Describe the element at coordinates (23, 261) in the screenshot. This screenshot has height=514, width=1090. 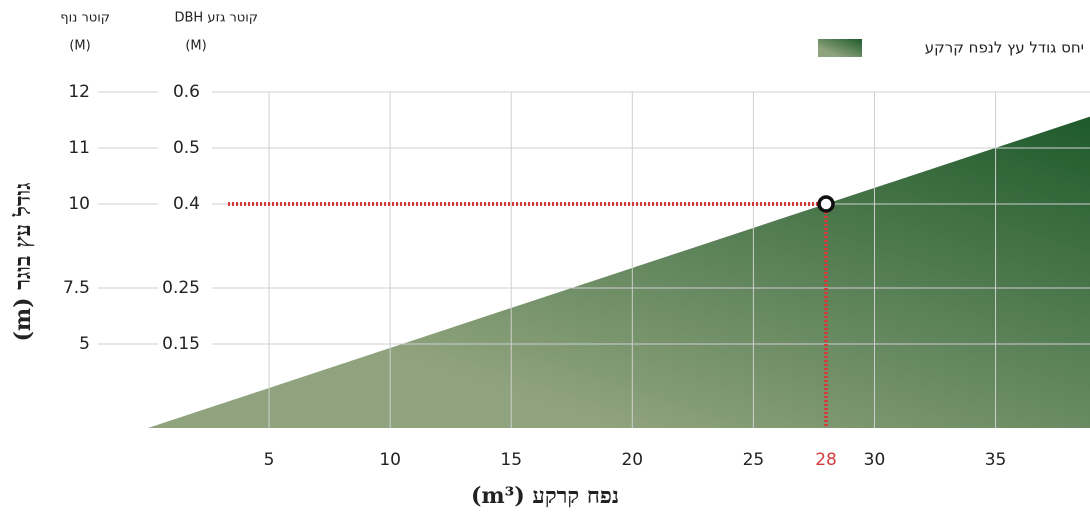
I see `y-axis-title: גודל עץ בוגר (m)` at that location.